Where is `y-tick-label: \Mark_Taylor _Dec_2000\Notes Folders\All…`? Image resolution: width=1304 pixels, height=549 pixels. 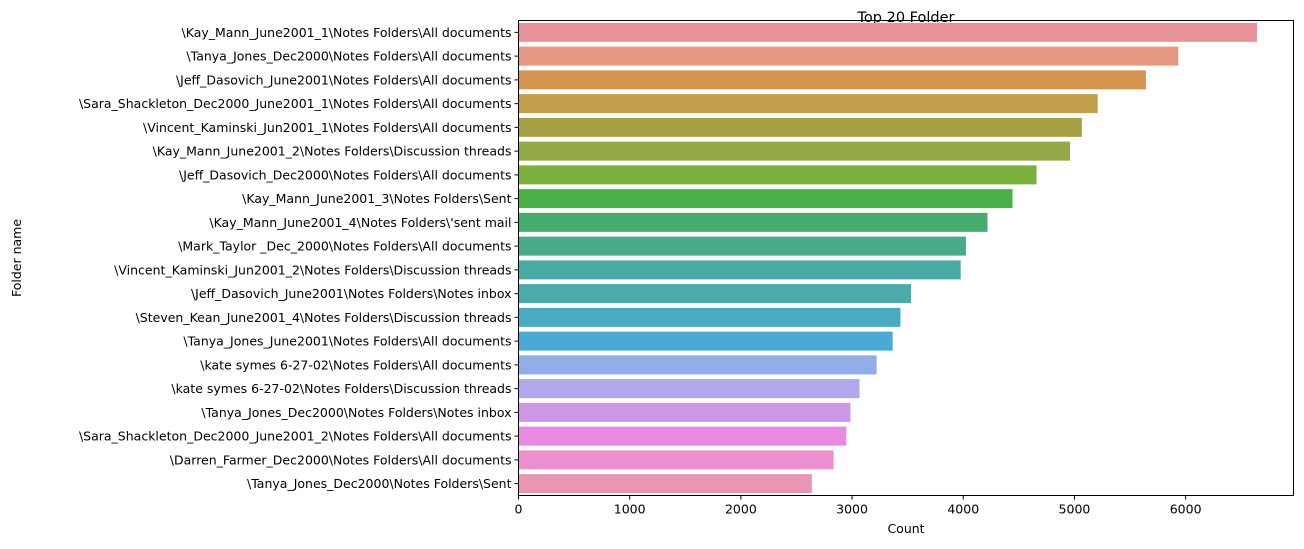
y-tick-label: \Mark_Taylor _Dec_2000\Notes Folders\All… is located at coordinates (344, 246).